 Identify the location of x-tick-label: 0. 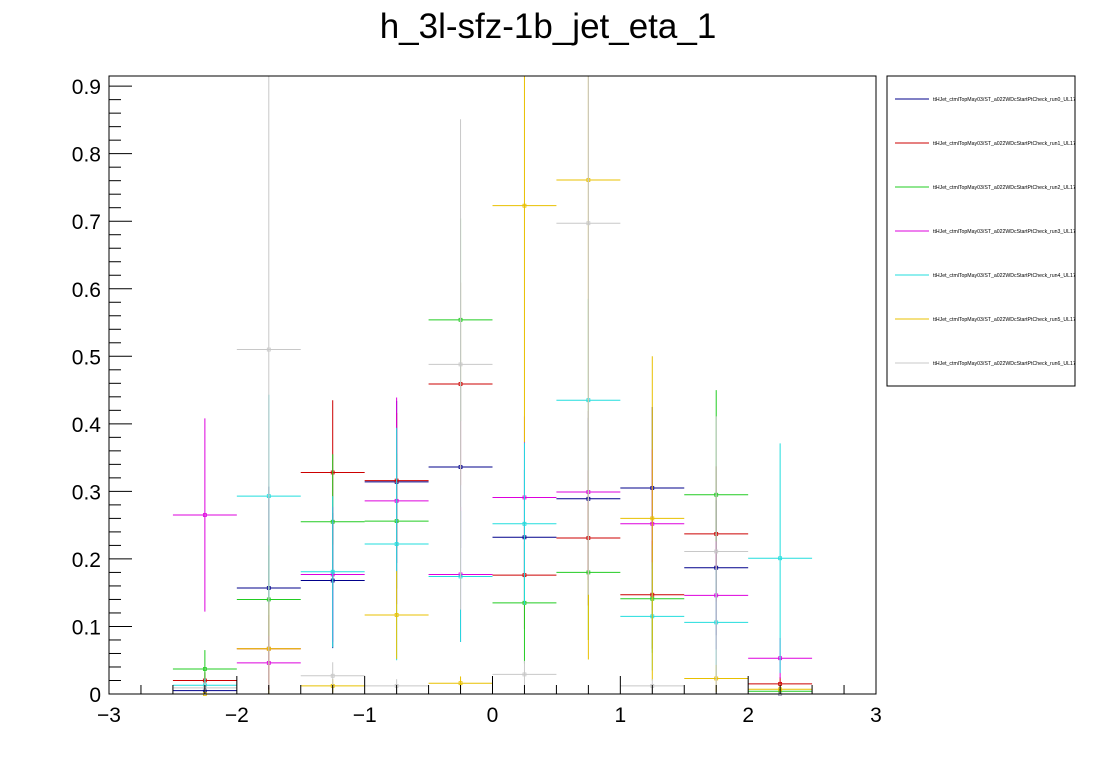
(493, 715).